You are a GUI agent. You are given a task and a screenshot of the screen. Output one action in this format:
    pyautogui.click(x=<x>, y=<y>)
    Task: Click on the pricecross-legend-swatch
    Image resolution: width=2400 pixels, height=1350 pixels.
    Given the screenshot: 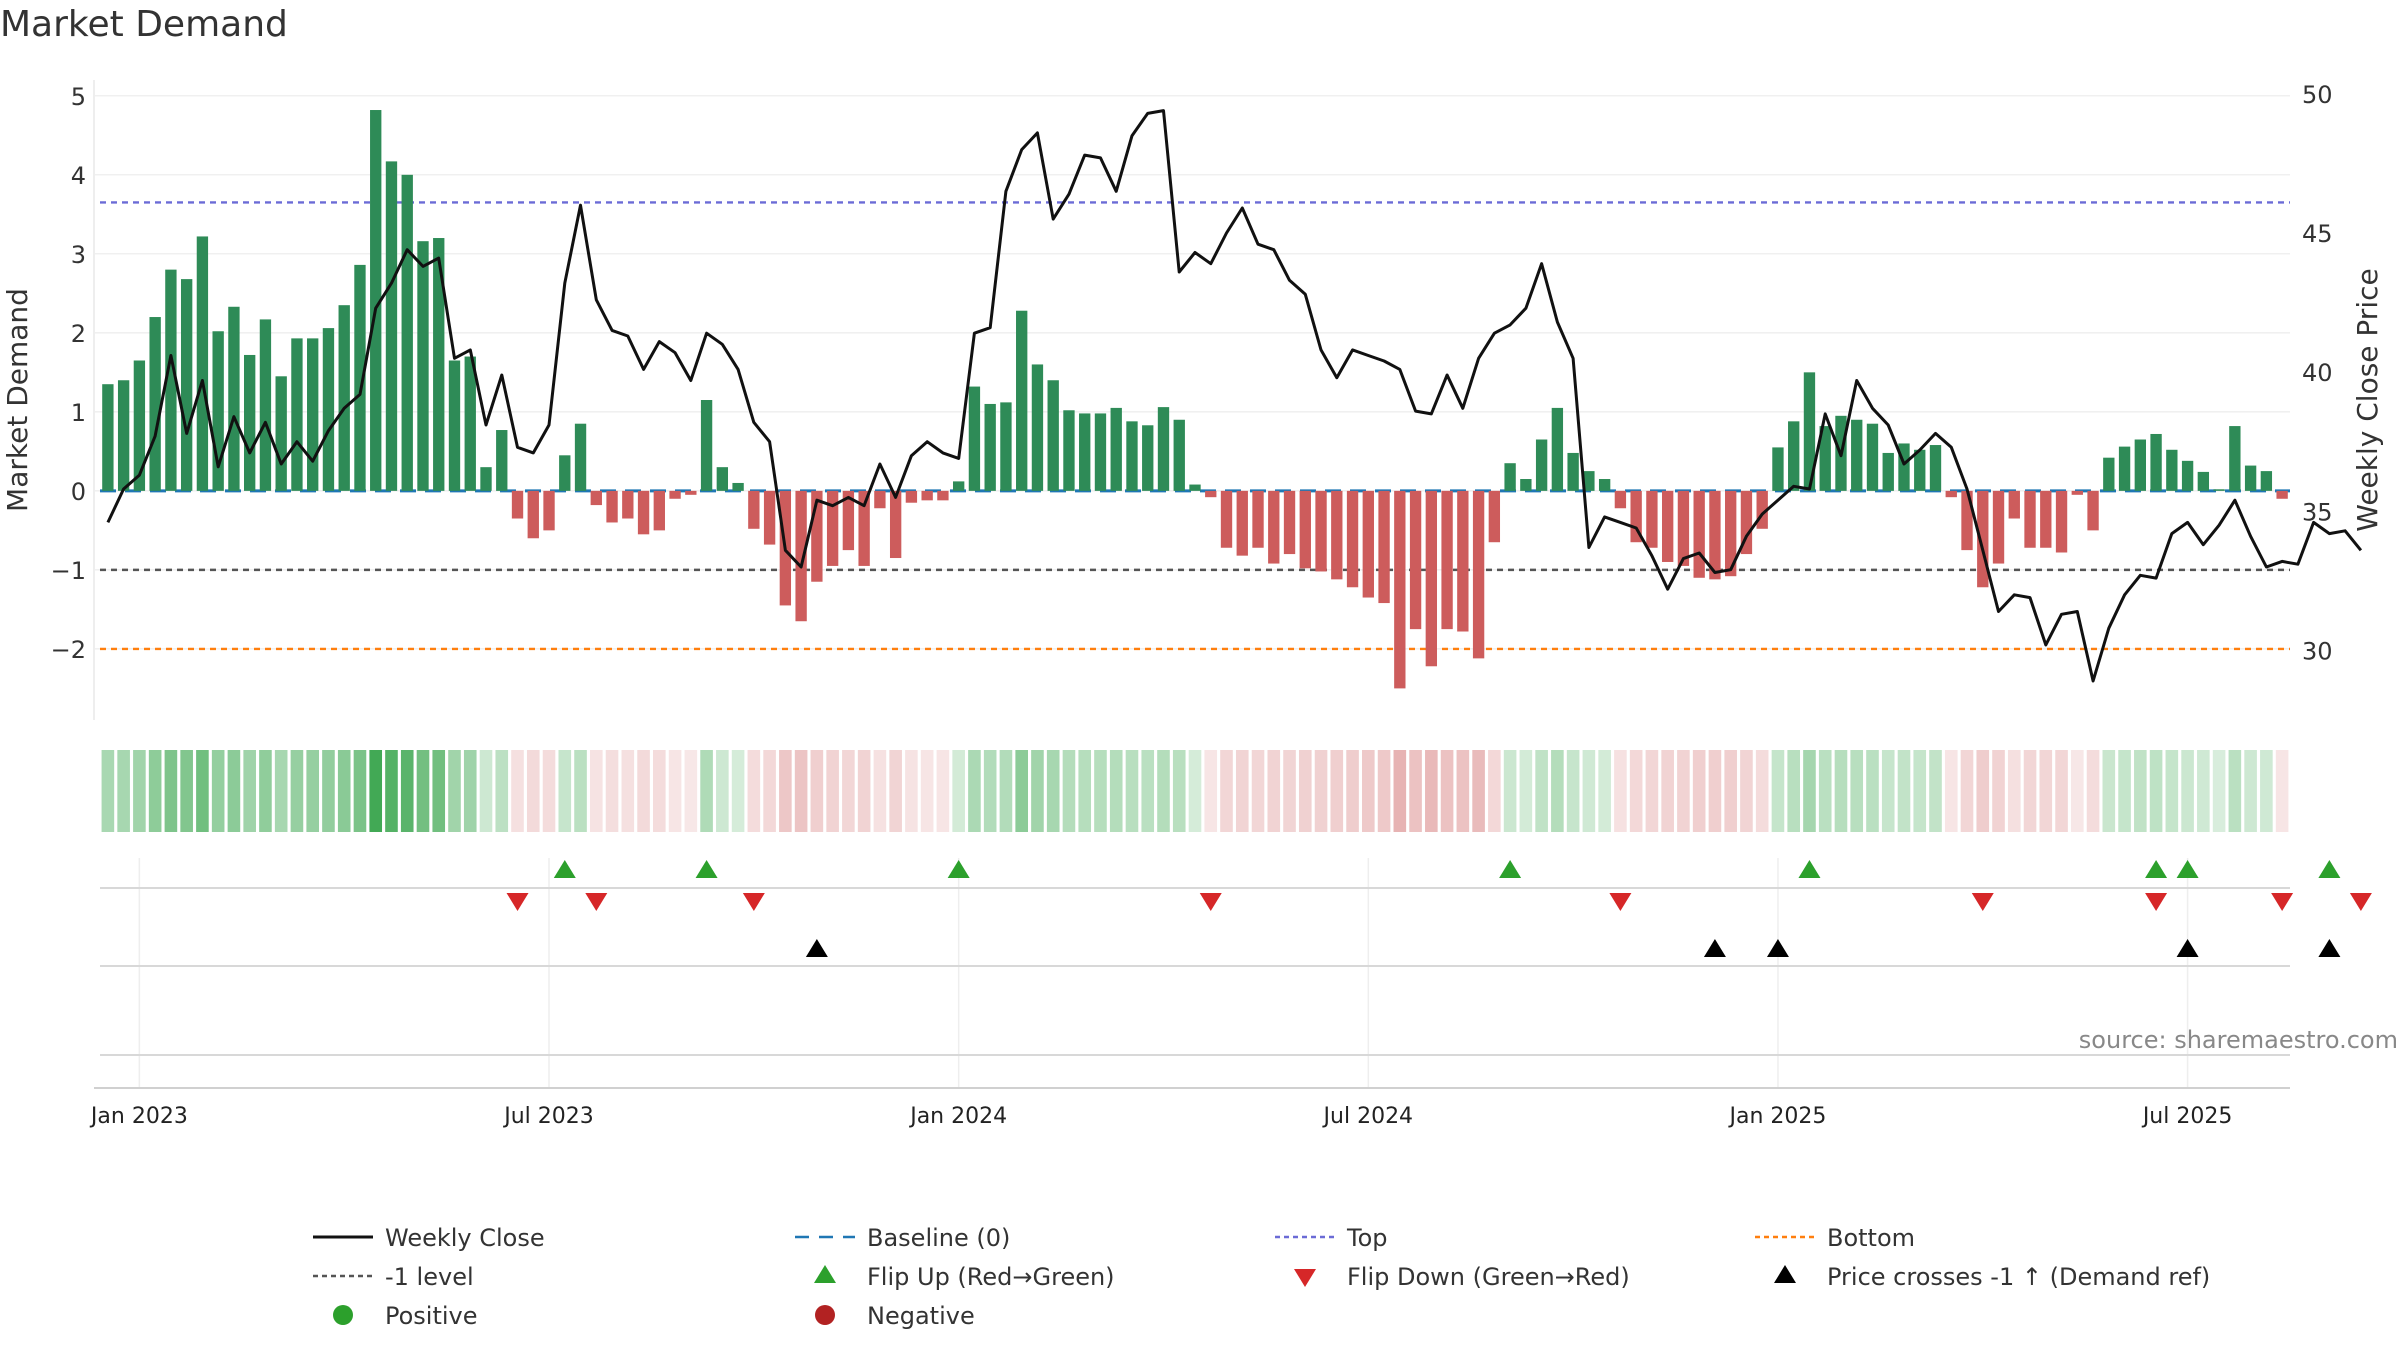 What is the action you would take?
    pyautogui.click(x=1785, y=1274)
    